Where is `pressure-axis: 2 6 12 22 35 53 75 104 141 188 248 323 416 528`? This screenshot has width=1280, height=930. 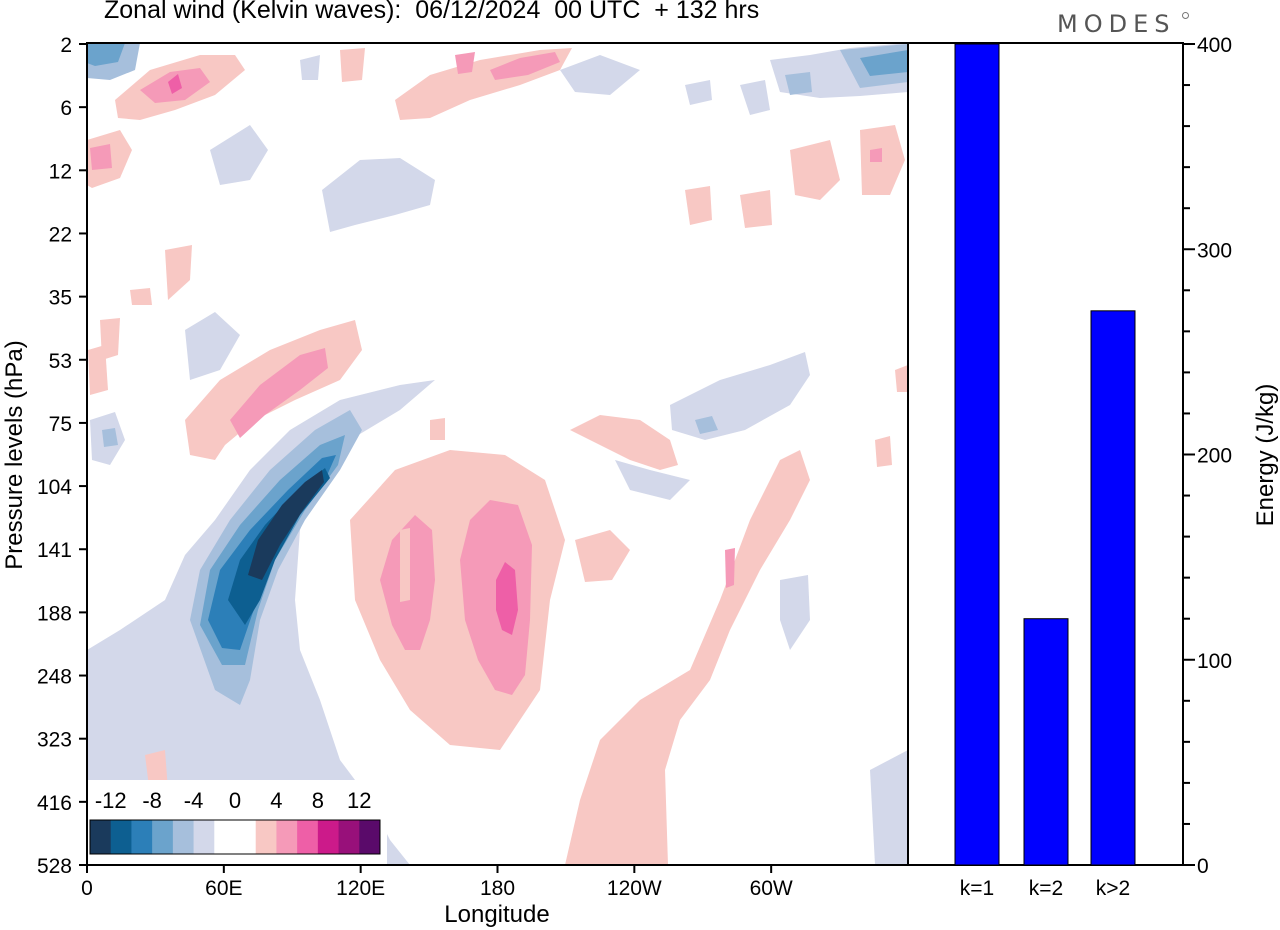
pressure-axis: 2 6 12 22 35 53 75 104 141 188 248 323 416 528 is located at coordinates (62, 456).